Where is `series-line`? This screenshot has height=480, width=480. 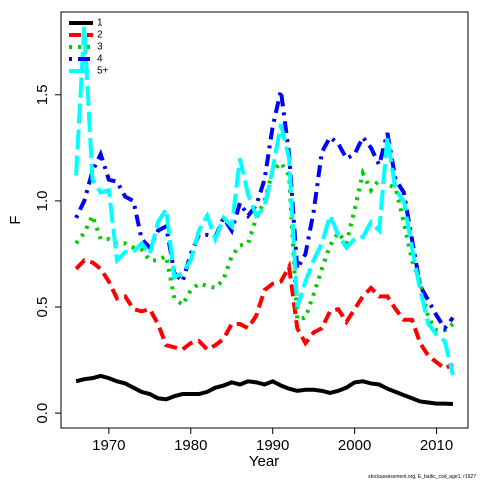 series-line is located at coordinates (264, 390).